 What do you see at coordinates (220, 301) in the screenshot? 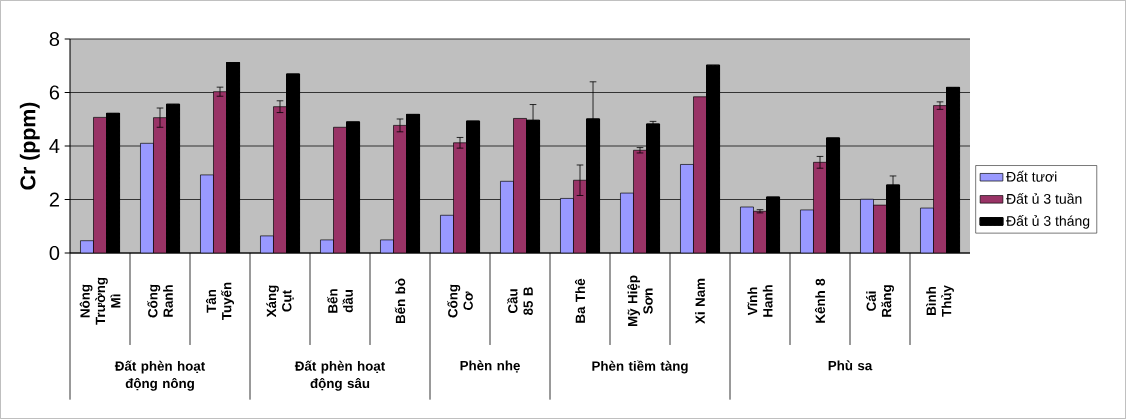
I see `x-tick-label: Tân Tuyến` at bounding box center [220, 301].